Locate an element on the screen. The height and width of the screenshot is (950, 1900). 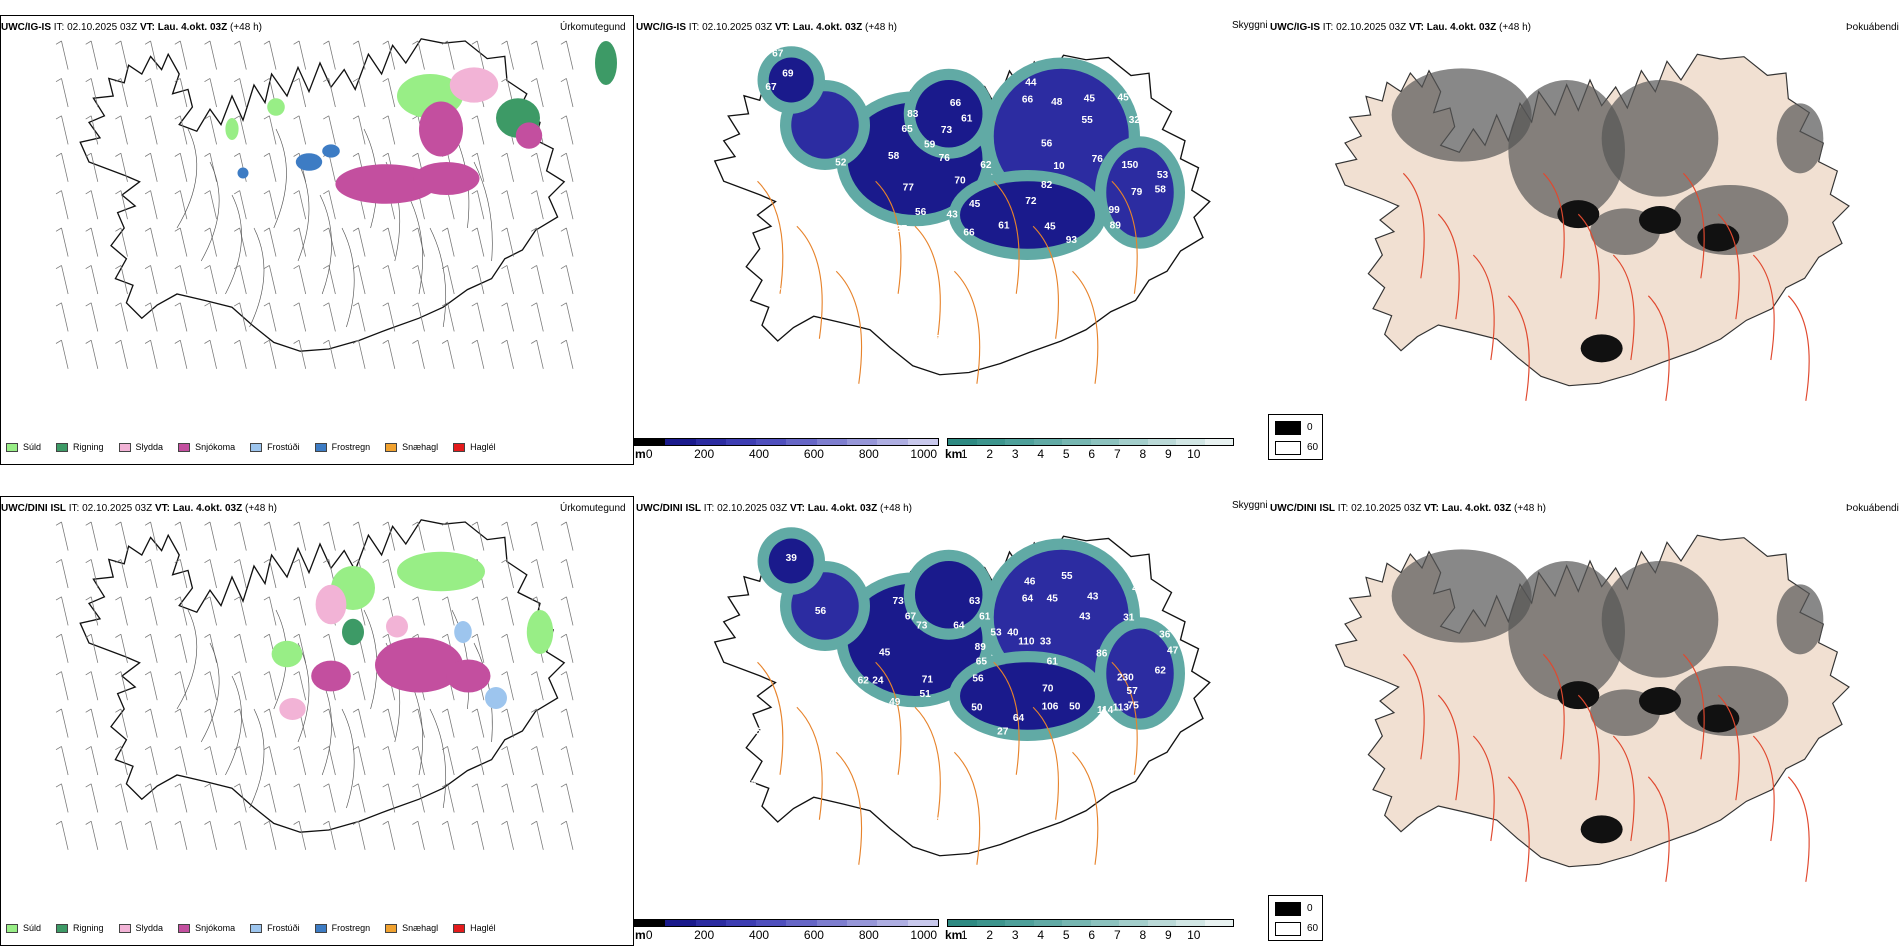
visibility-label: 52 is located at coordinates (958, 730).